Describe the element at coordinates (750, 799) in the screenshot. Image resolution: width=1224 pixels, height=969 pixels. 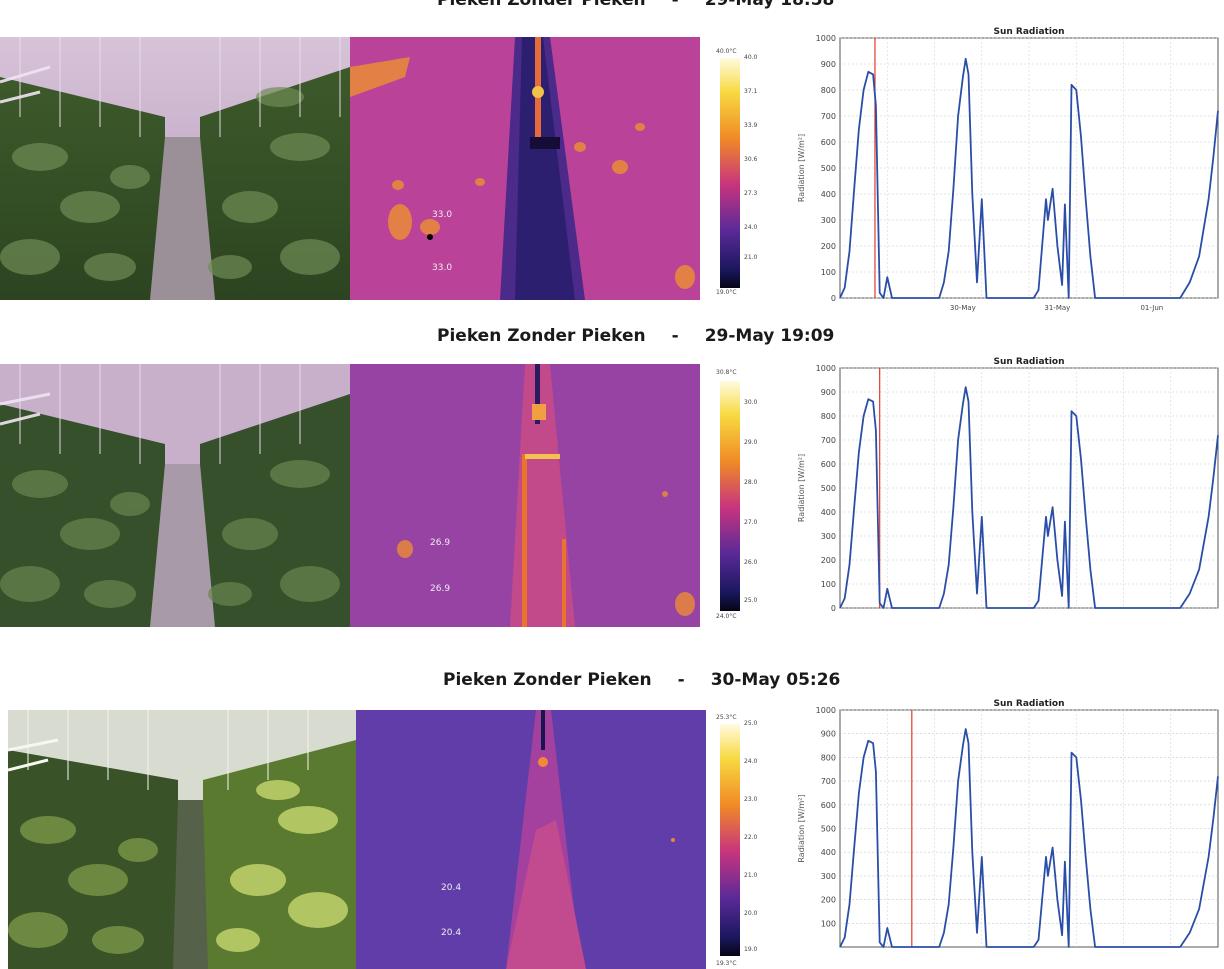
I see `colorbar-tick: 23.0` at that location.